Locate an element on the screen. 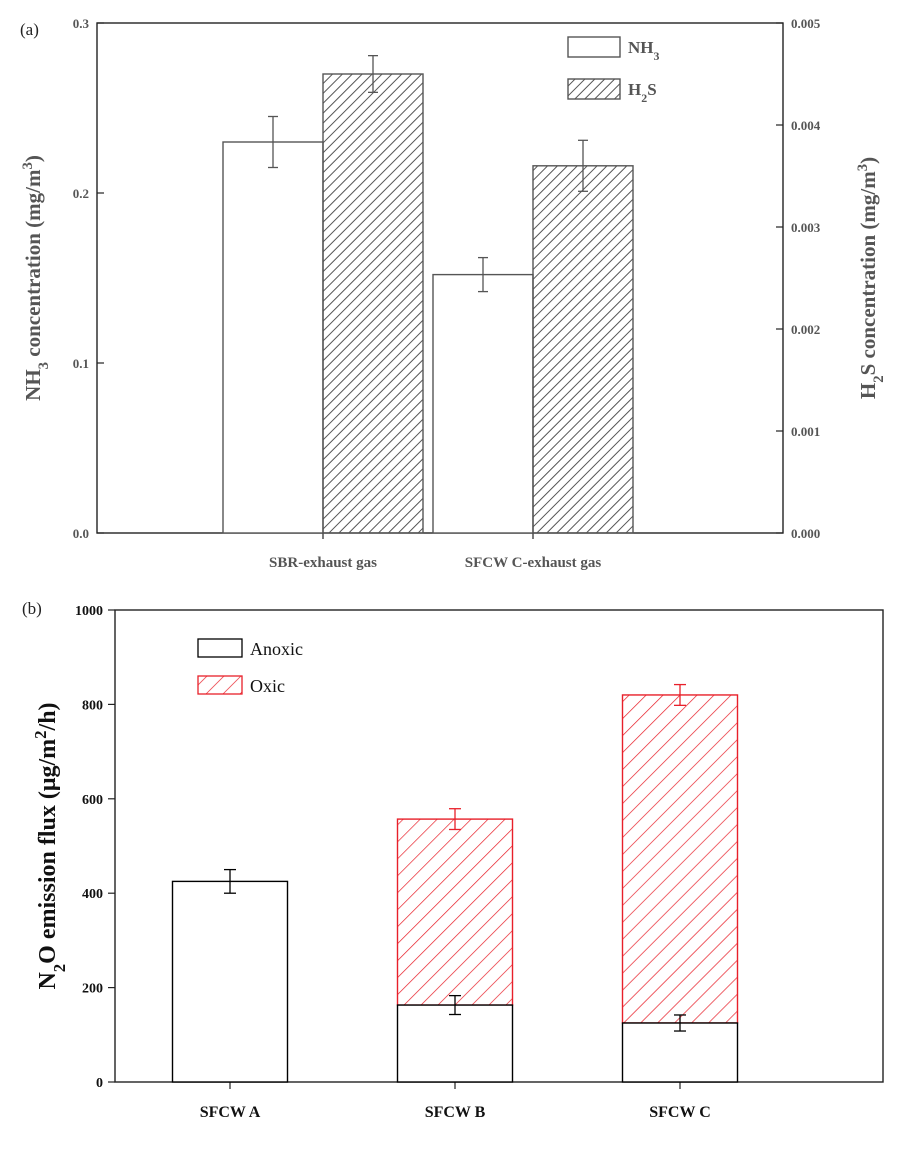 This screenshot has width=898, height=1169. panel-b-legend-swatch-anoxic is located at coordinates (220, 648).